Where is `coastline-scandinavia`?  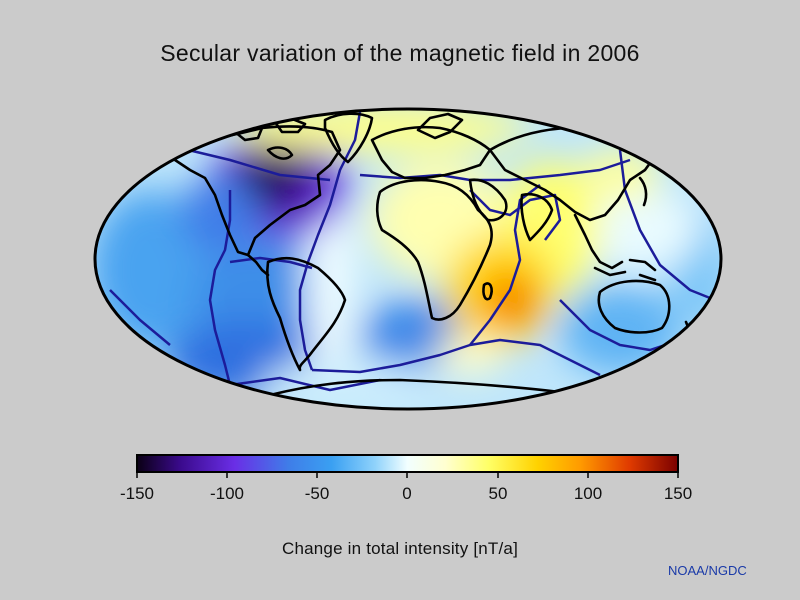 coastline-scandinavia is located at coordinates (440, 126).